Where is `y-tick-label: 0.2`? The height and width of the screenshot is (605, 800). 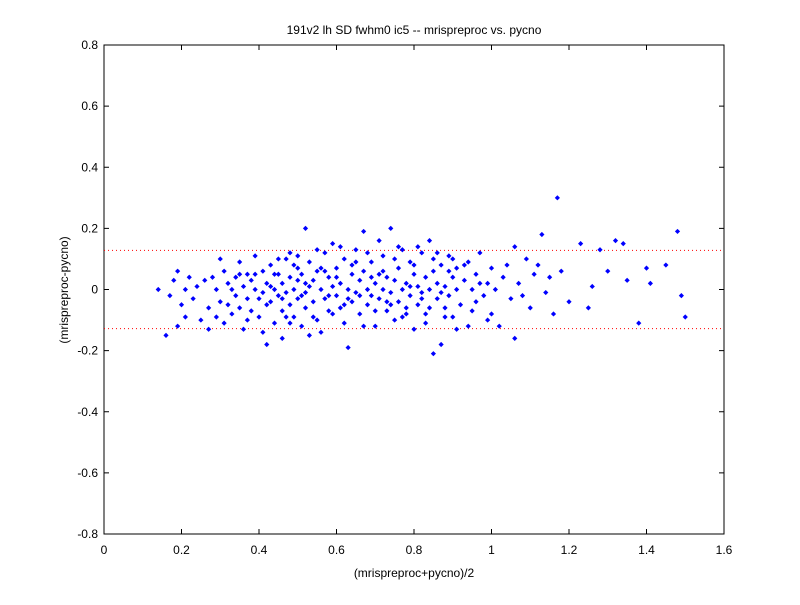
y-tick-label: 0.2 is located at coordinates (89, 228).